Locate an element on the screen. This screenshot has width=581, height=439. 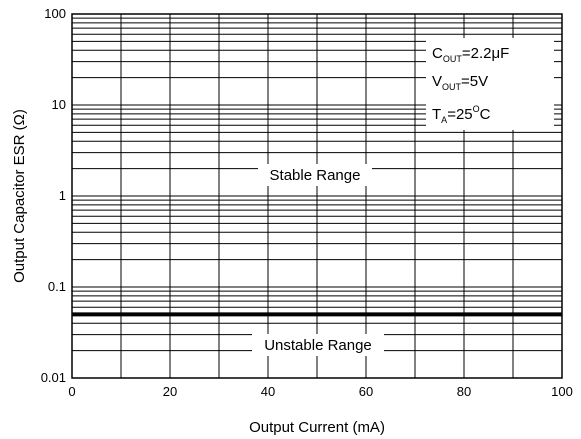
y-tick-label: 100 is located at coordinates (55, 13).